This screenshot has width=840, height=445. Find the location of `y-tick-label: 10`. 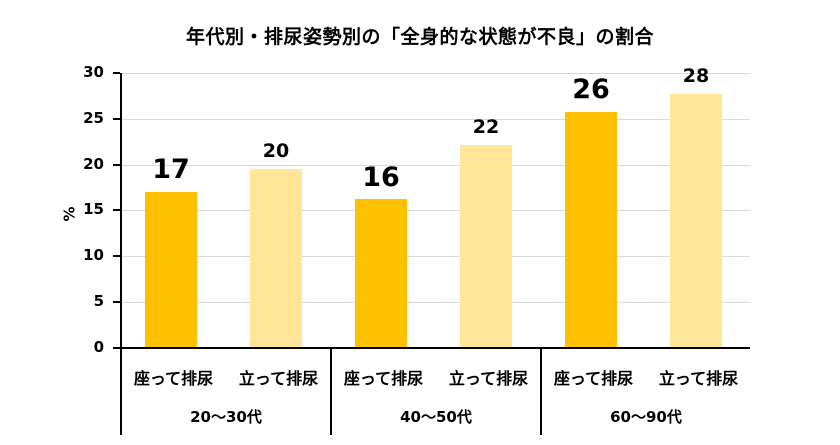

y-tick-label: 10 is located at coordinates (93, 255).